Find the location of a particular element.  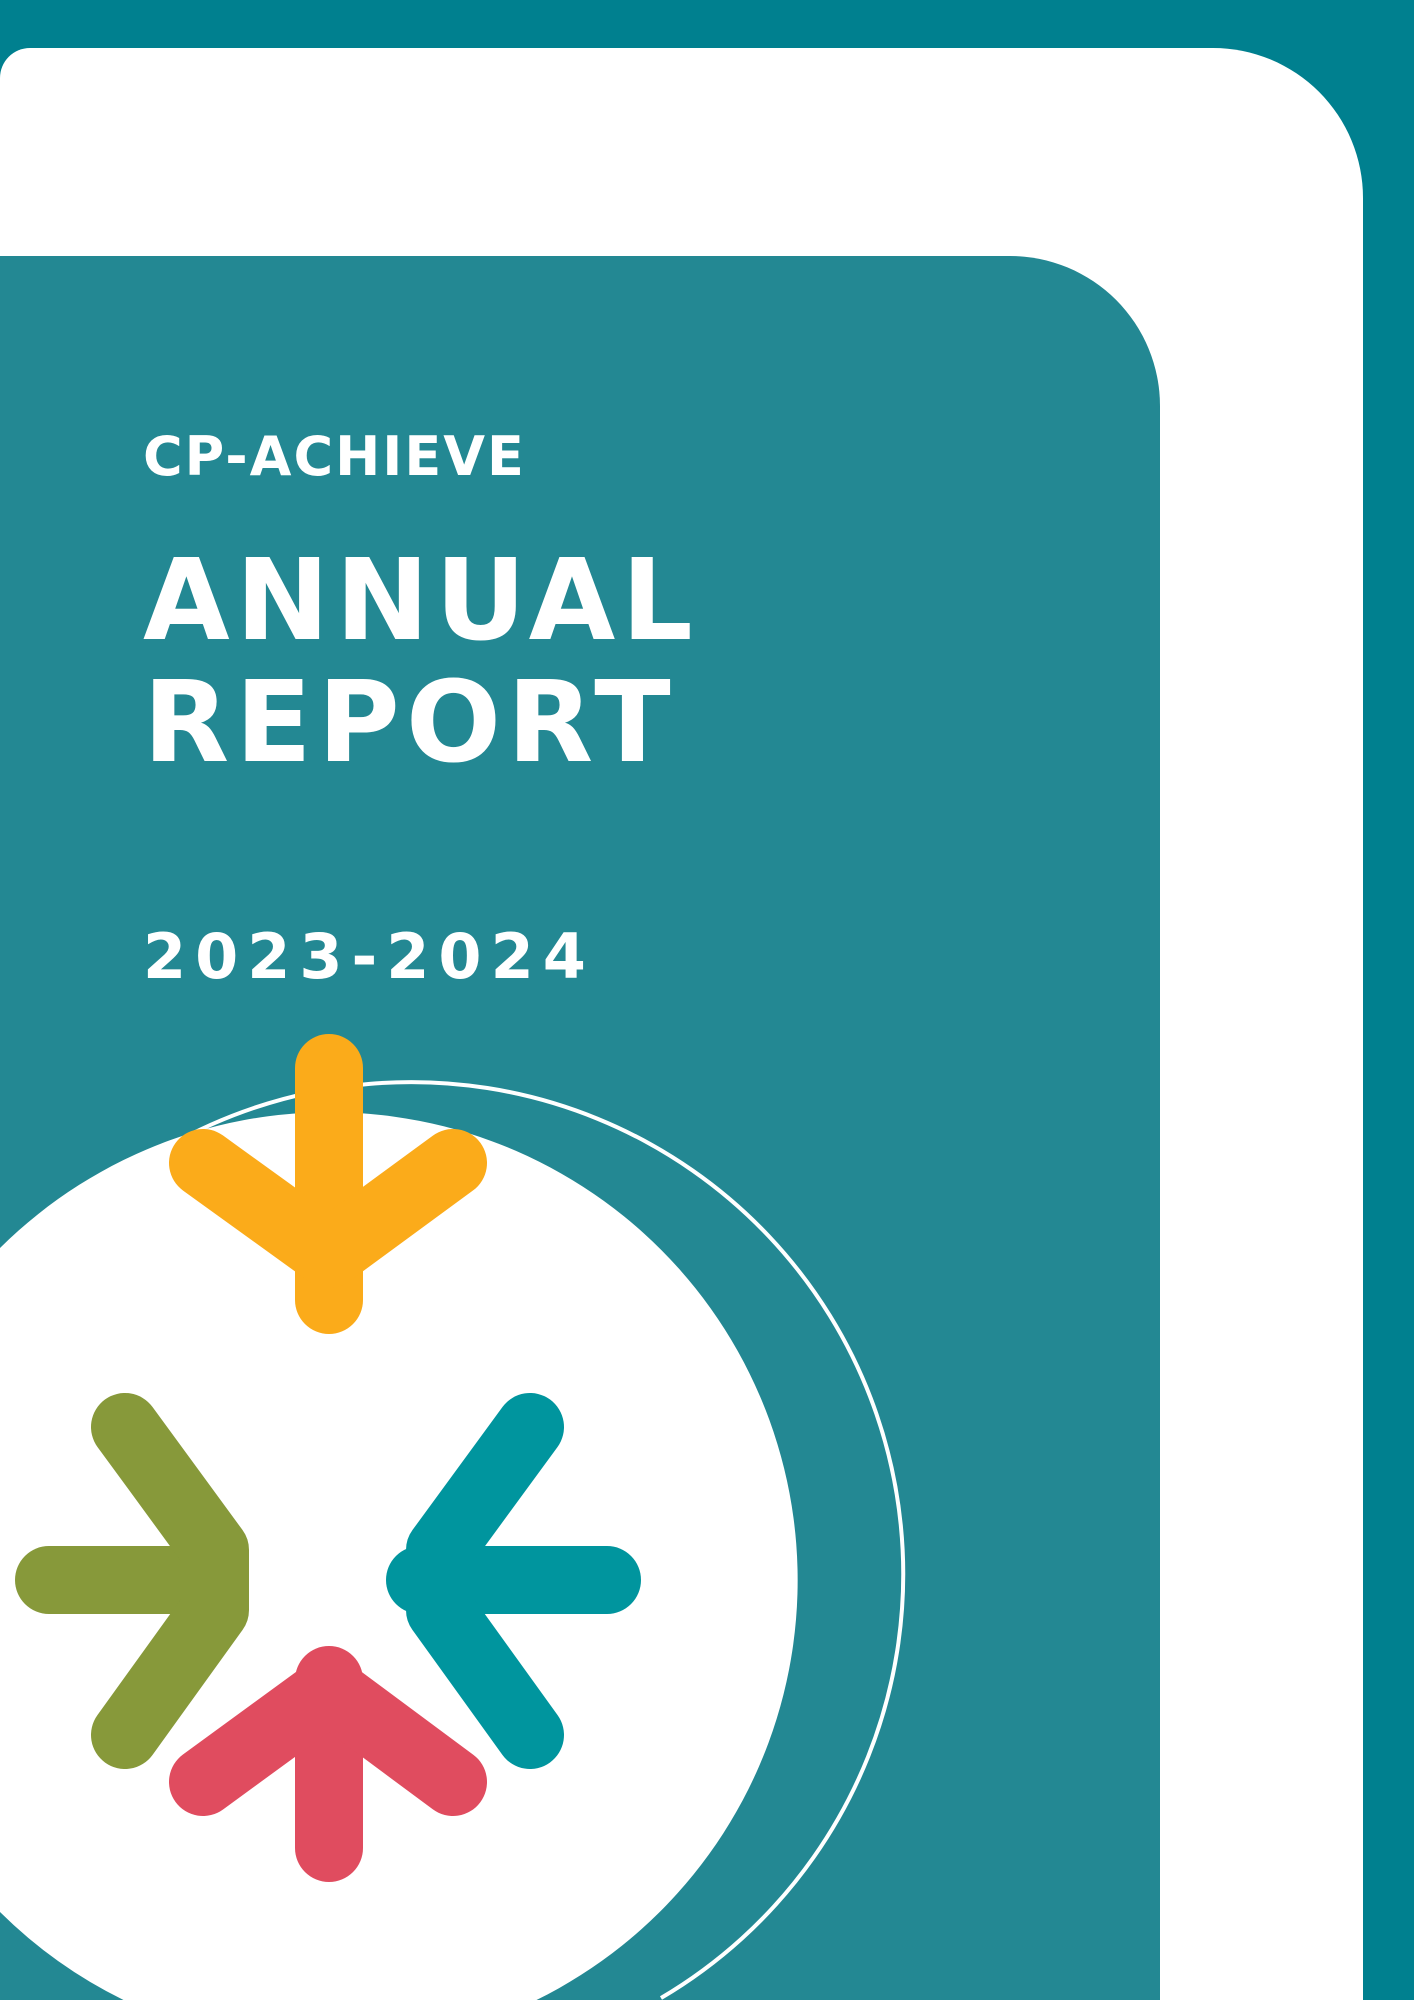

arrow-right-icon is located at coordinates (513, 1581).